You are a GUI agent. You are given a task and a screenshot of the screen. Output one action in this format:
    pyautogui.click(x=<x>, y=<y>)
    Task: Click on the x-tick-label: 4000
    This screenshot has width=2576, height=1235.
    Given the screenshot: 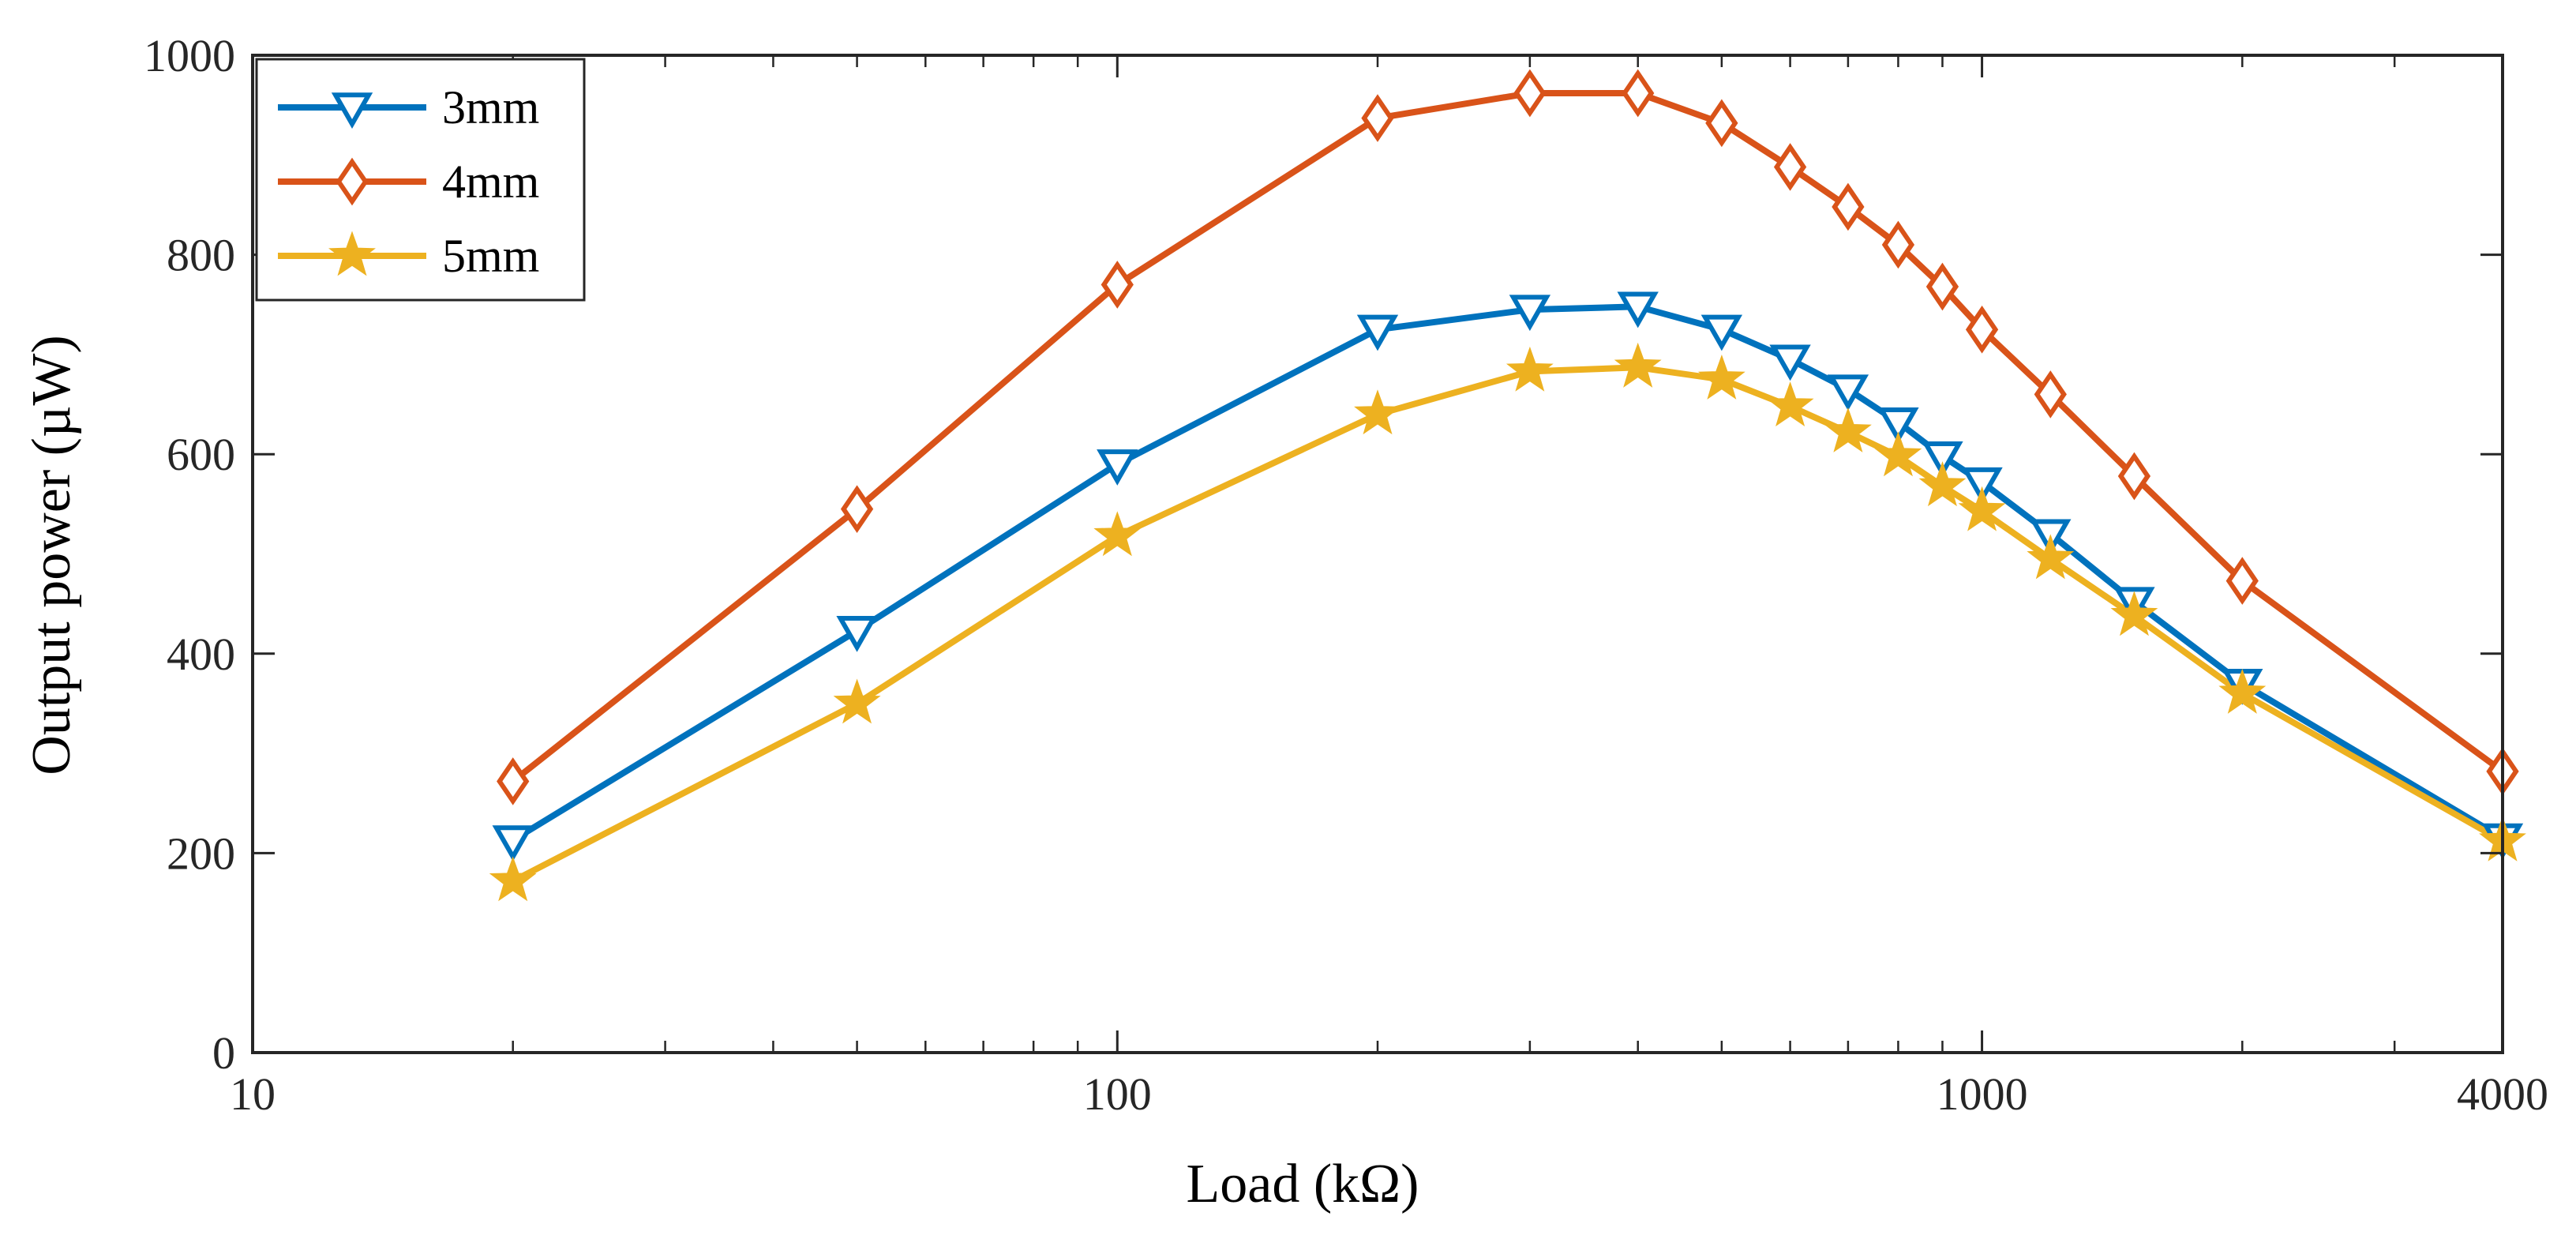 What is the action you would take?
    pyautogui.click(x=2502, y=1094)
    